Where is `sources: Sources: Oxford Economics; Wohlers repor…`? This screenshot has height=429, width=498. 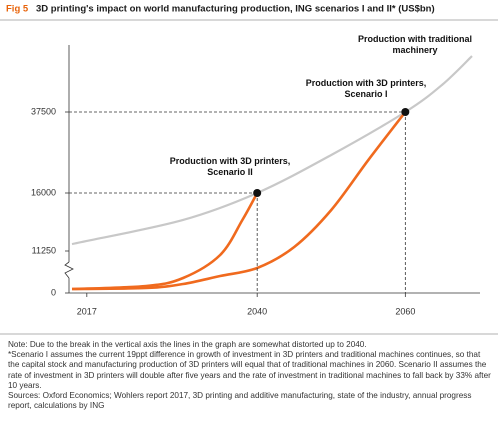 sources: Sources: Oxford Economics; Wohlers repor… is located at coordinates (240, 401).